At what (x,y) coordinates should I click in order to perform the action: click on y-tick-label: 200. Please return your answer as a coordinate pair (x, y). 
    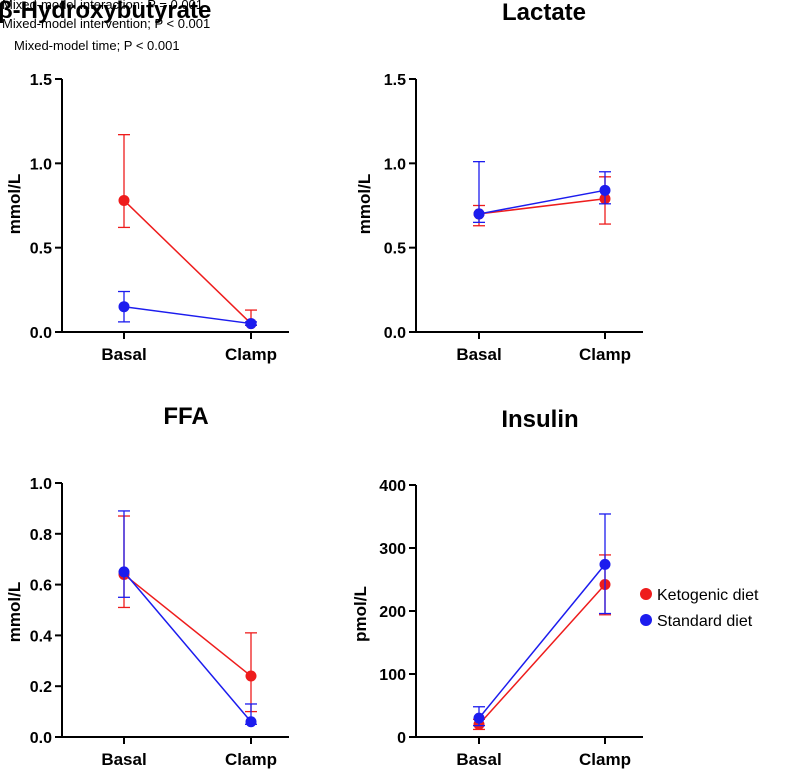
    Looking at the image, I should click on (392, 612).